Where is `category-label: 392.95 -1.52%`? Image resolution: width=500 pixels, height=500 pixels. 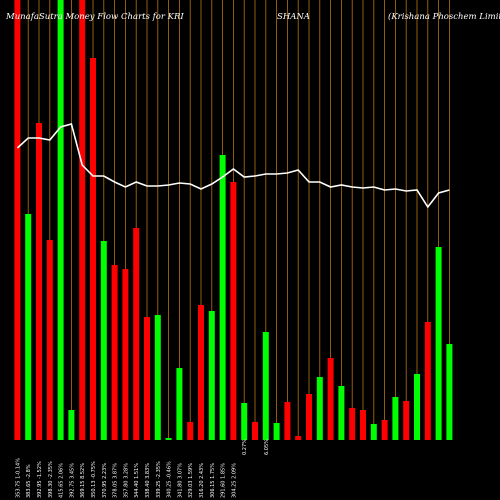
category-label: 392.95 -1.52% is located at coordinates (40, 479).